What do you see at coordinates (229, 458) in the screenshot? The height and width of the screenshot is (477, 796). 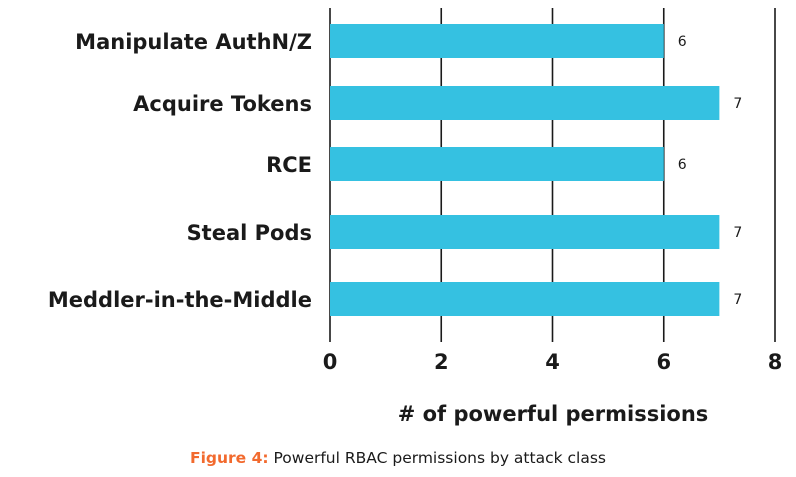 I see `figure-number: Figure 4:` at bounding box center [229, 458].